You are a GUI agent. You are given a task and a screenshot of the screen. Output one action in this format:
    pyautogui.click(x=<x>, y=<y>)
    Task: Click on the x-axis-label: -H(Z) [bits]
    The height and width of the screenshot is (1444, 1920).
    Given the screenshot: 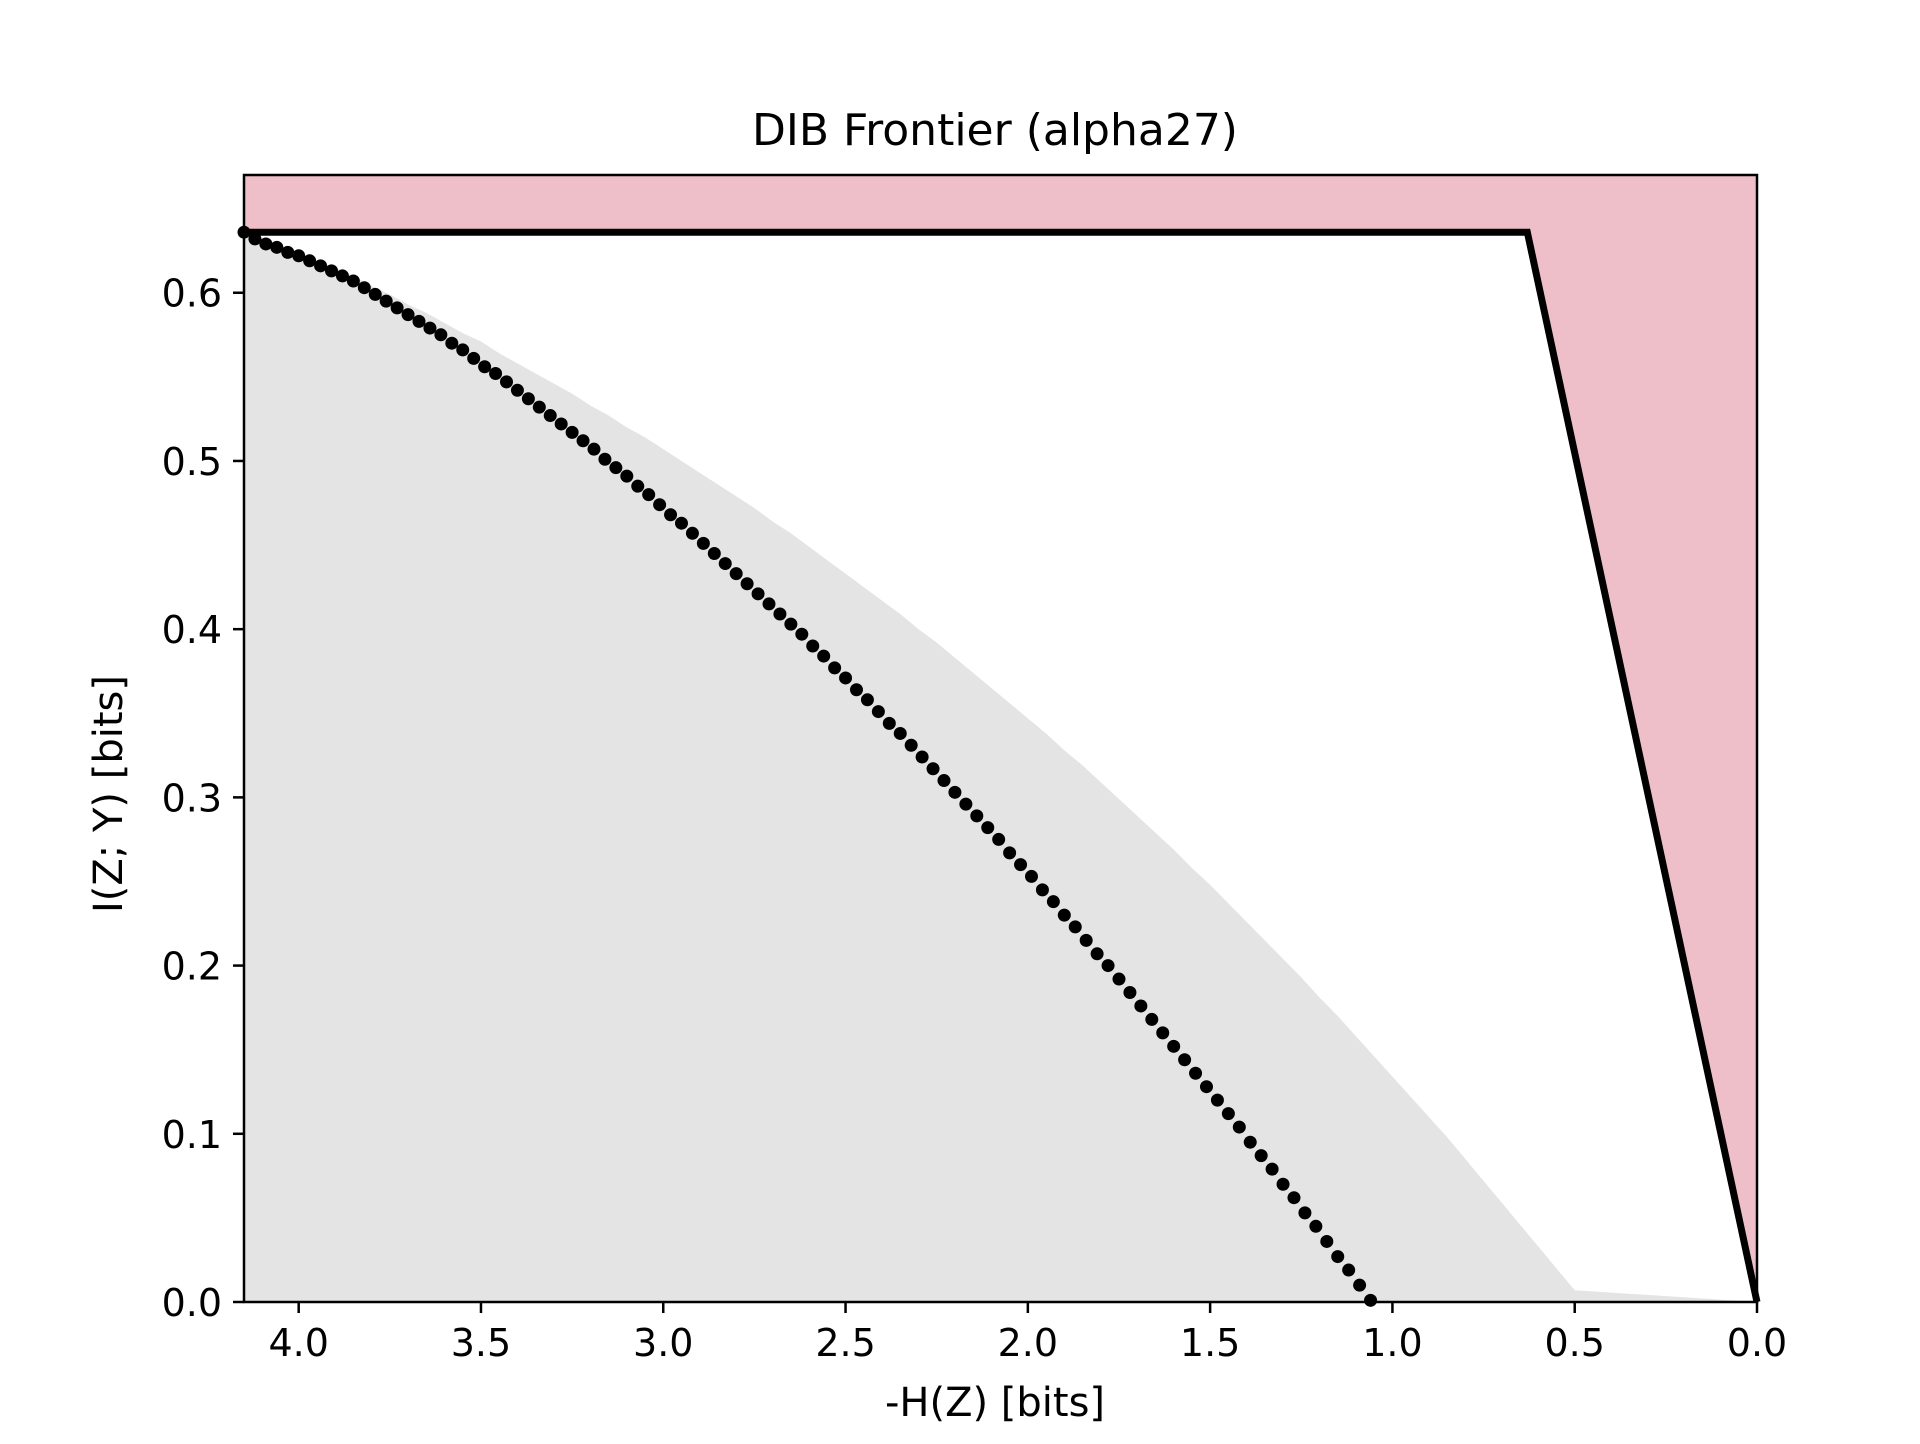 What is the action you would take?
    pyautogui.click(x=995, y=1403)
    